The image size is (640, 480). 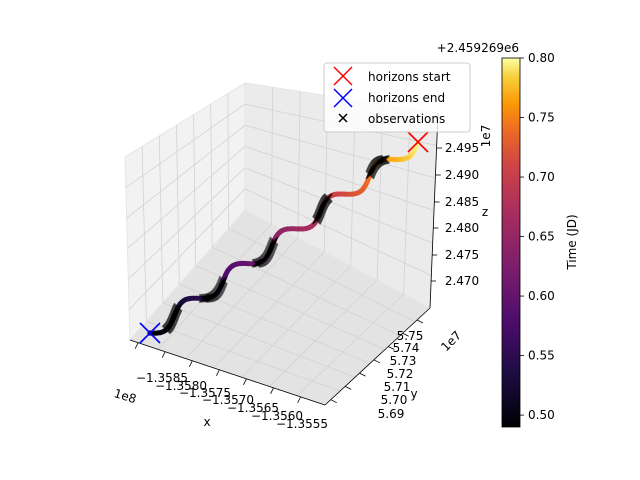 I want to click on colorbar-tick-label: 0.75, so click(x=541, y=118).